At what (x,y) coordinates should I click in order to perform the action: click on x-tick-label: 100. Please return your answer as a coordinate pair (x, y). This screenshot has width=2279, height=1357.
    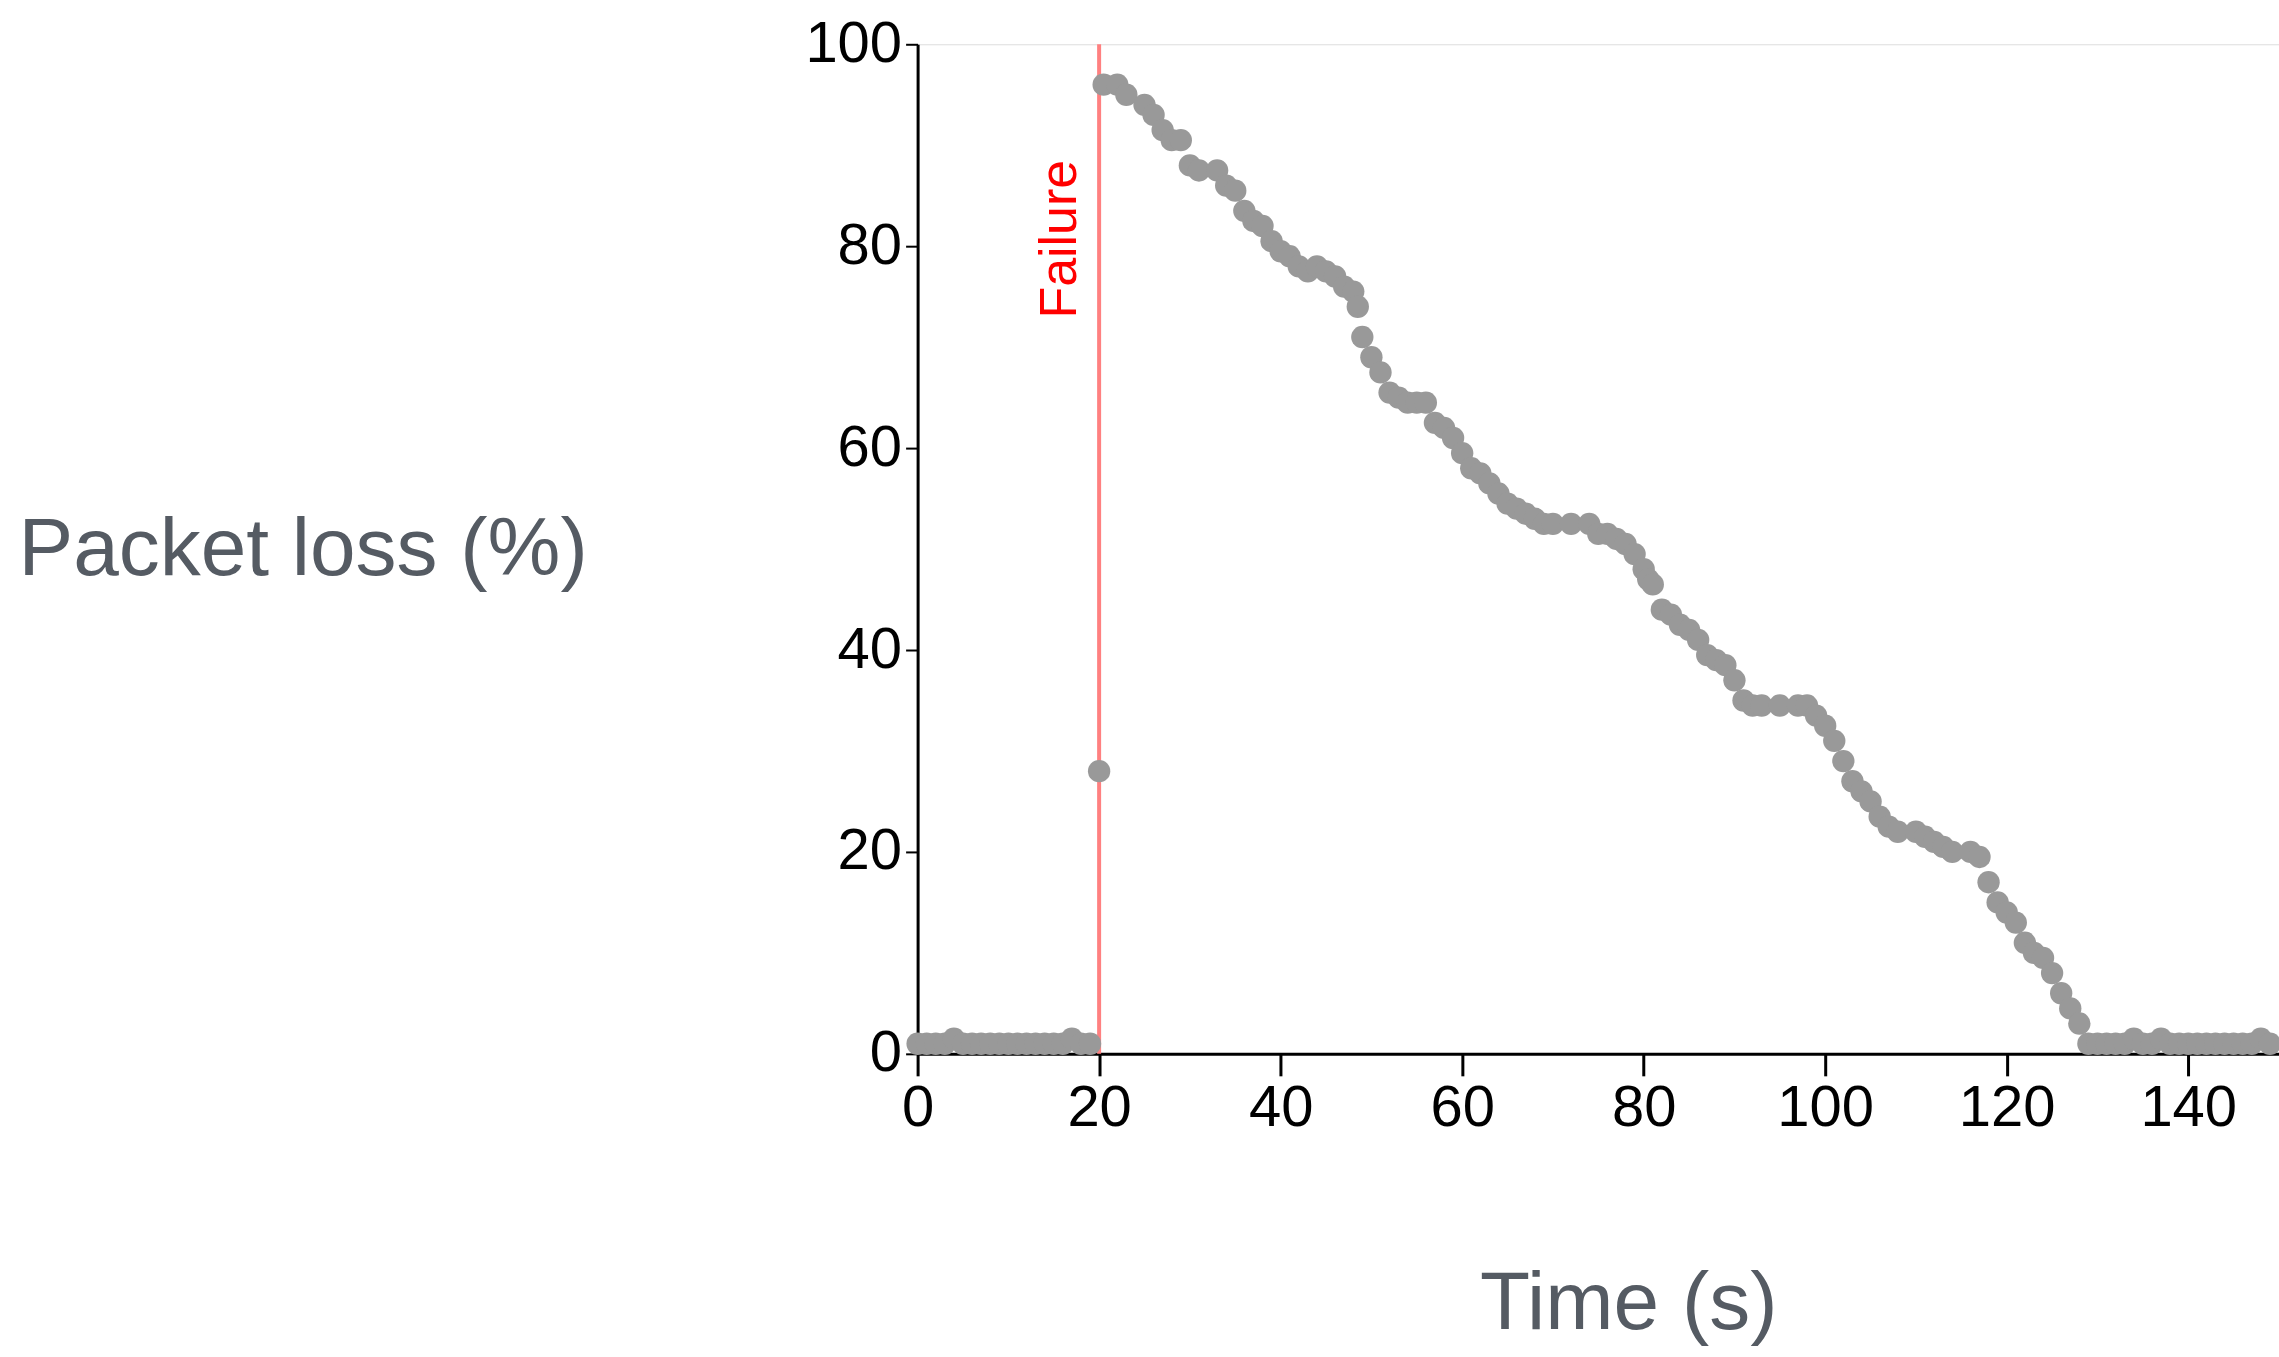
    Looking at the image, I should click on (1826, 1106).